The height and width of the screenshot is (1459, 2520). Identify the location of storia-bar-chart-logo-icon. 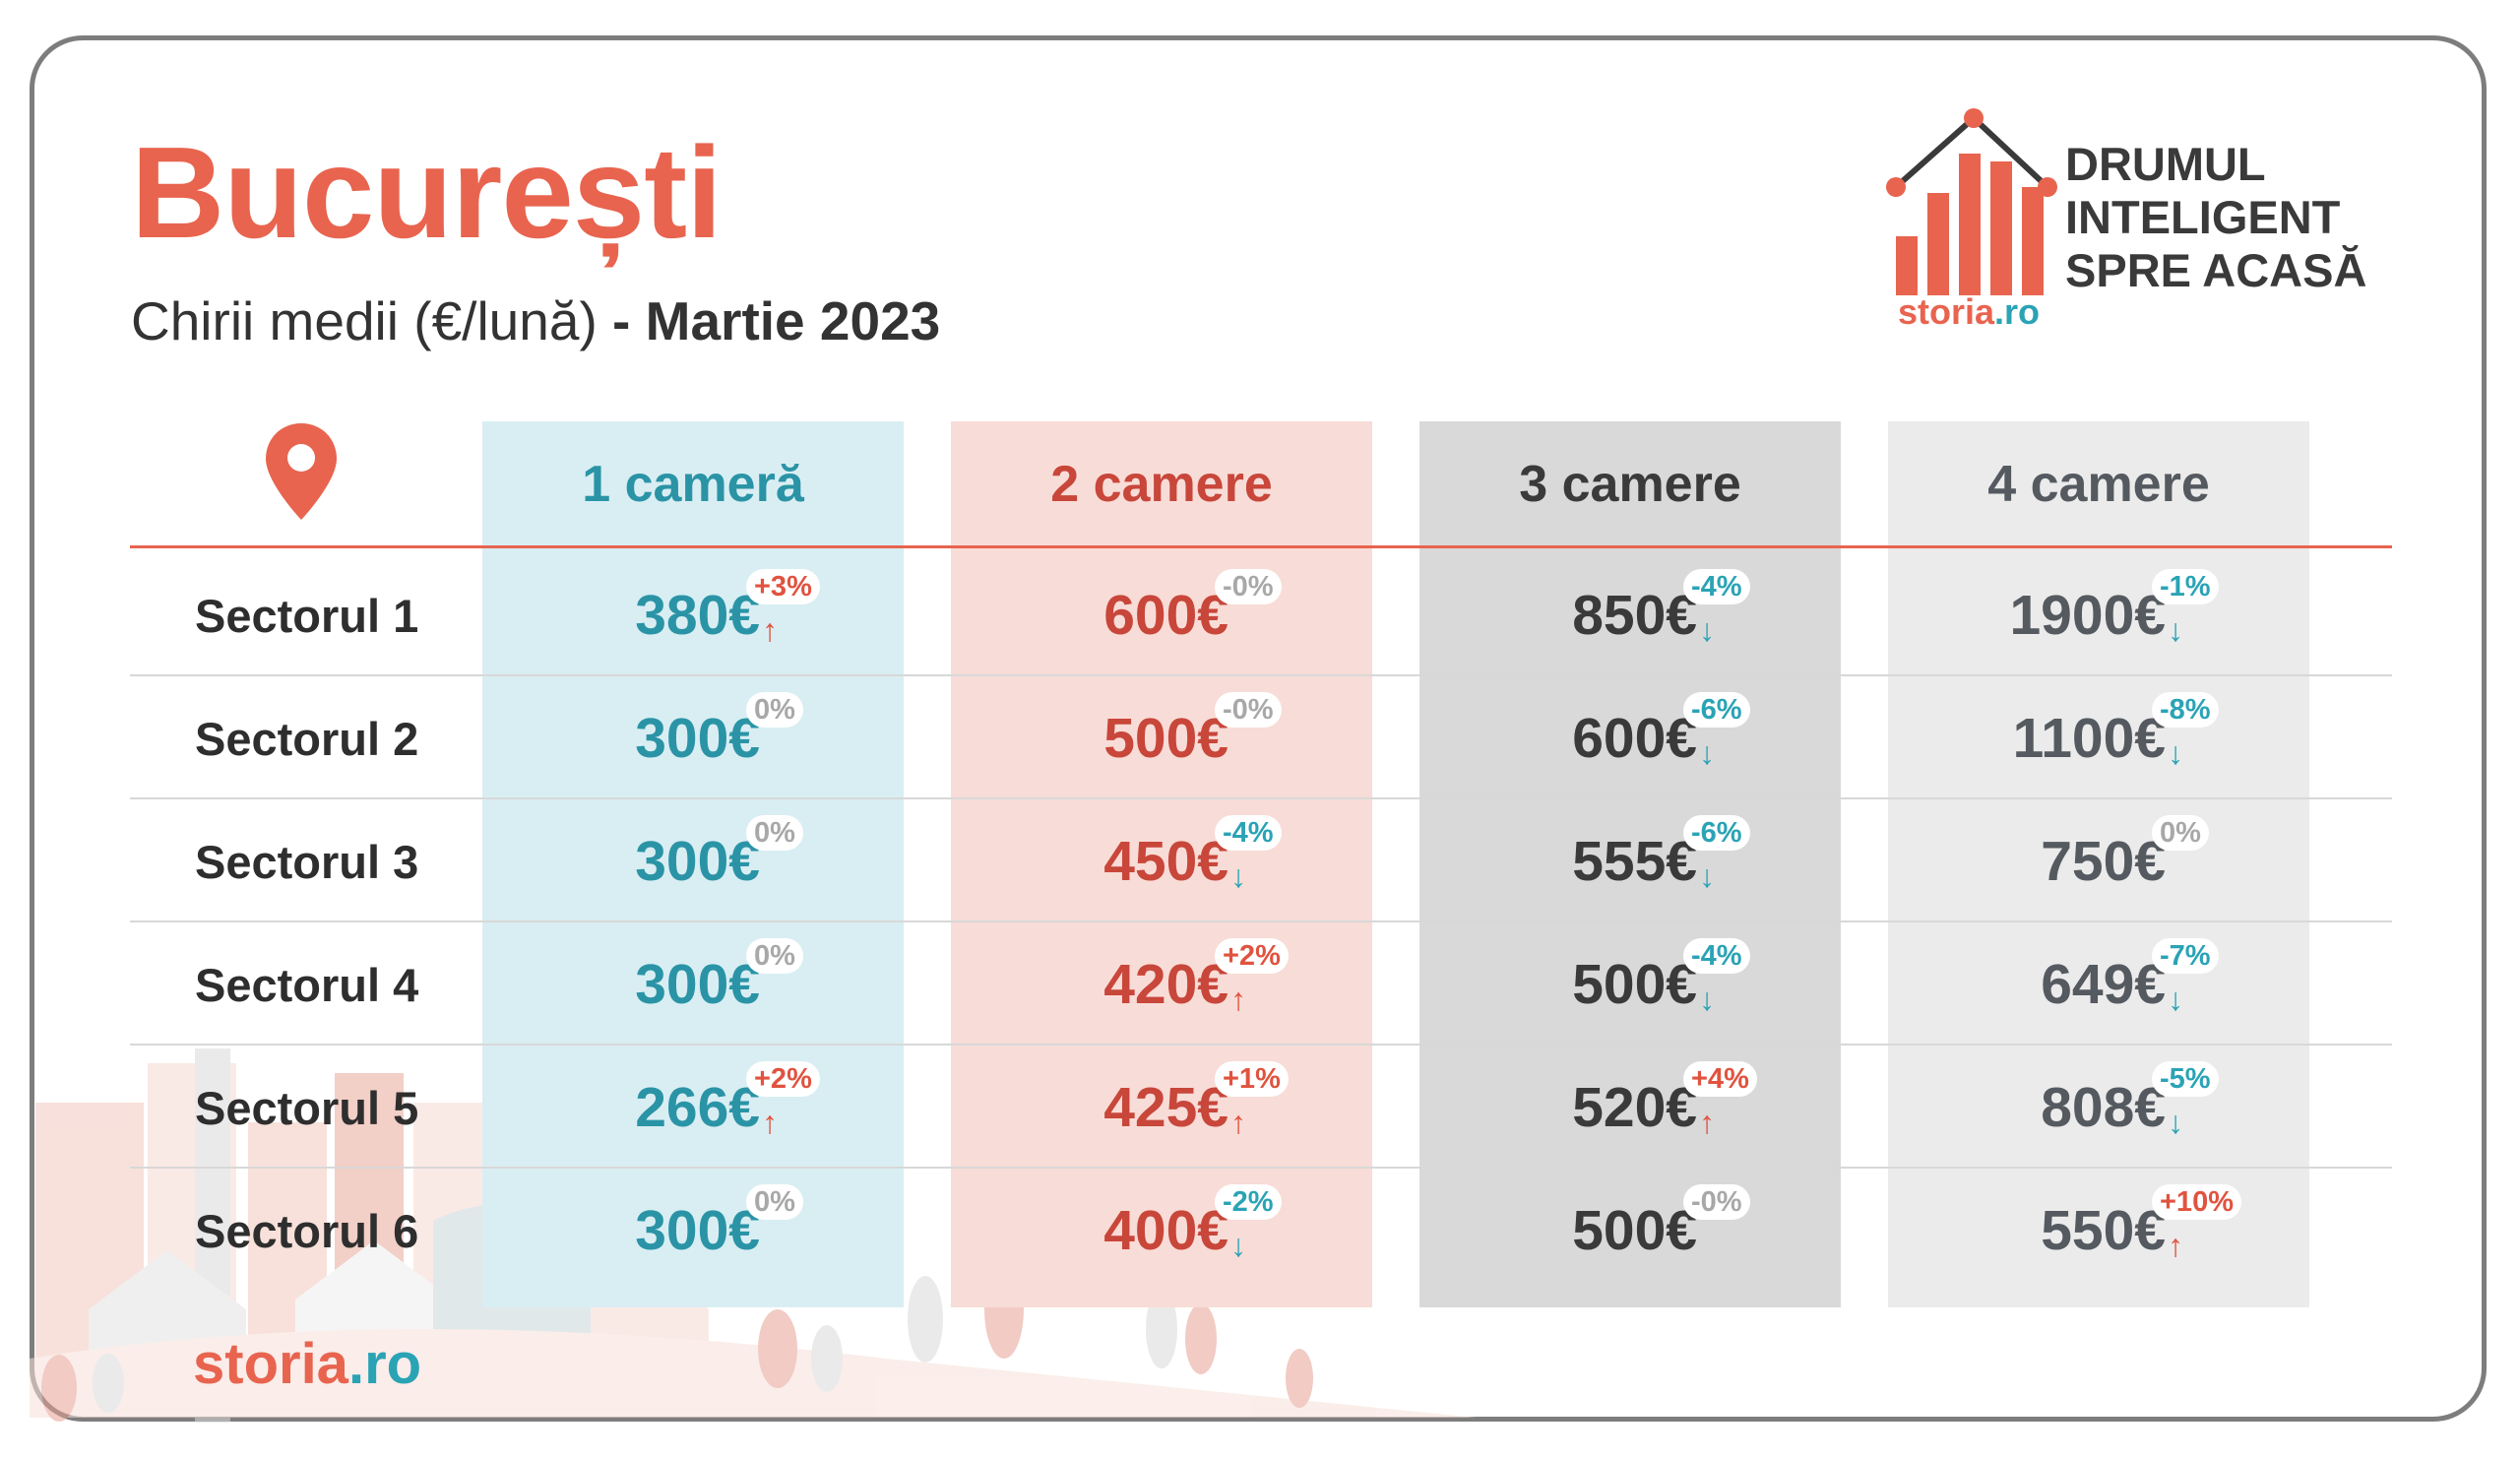
(1971, 201).